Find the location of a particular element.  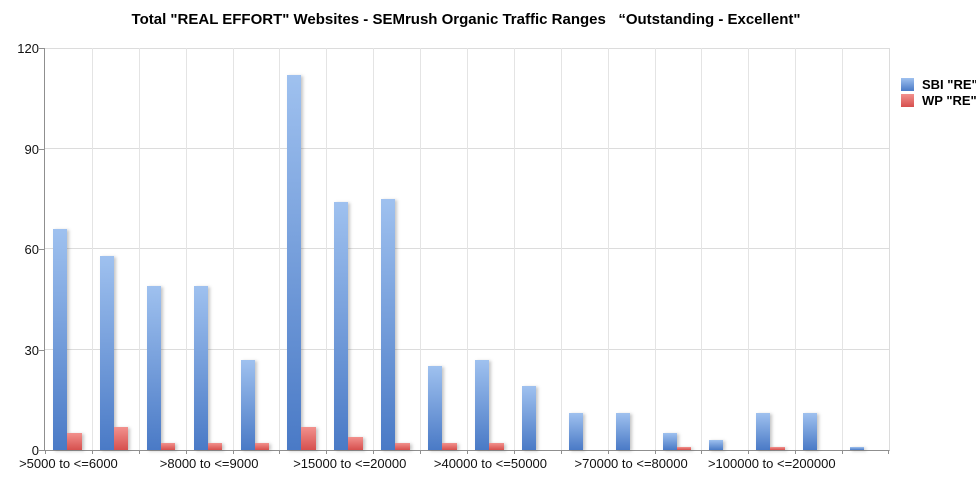

x-axis-label: >5000 to <=6000 is located at coordinates (68, 463).